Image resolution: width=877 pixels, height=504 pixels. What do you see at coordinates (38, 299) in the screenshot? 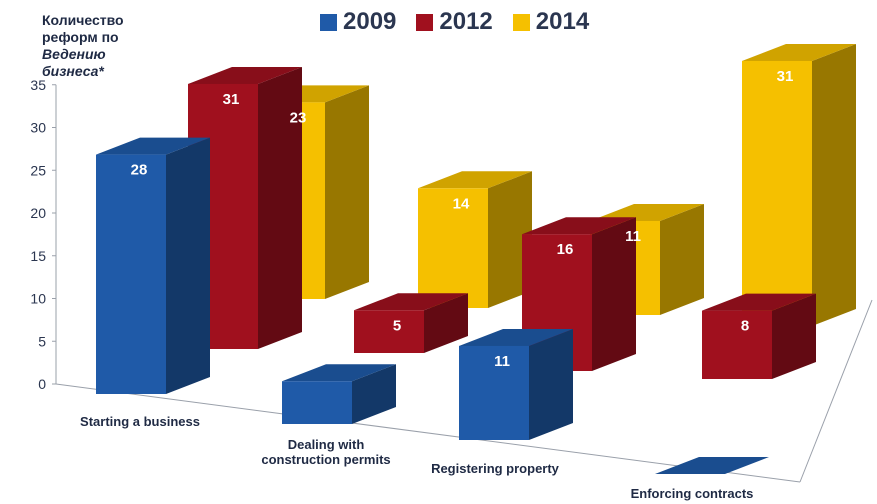
I see `y-tick-label: 10` at bounding box center [38, 299].